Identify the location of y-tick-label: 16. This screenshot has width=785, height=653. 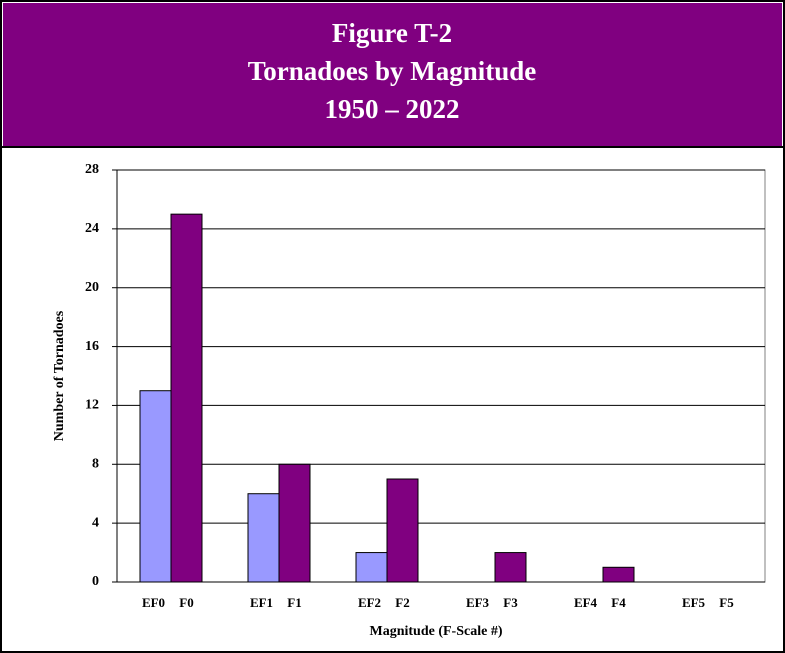
(92, 346).